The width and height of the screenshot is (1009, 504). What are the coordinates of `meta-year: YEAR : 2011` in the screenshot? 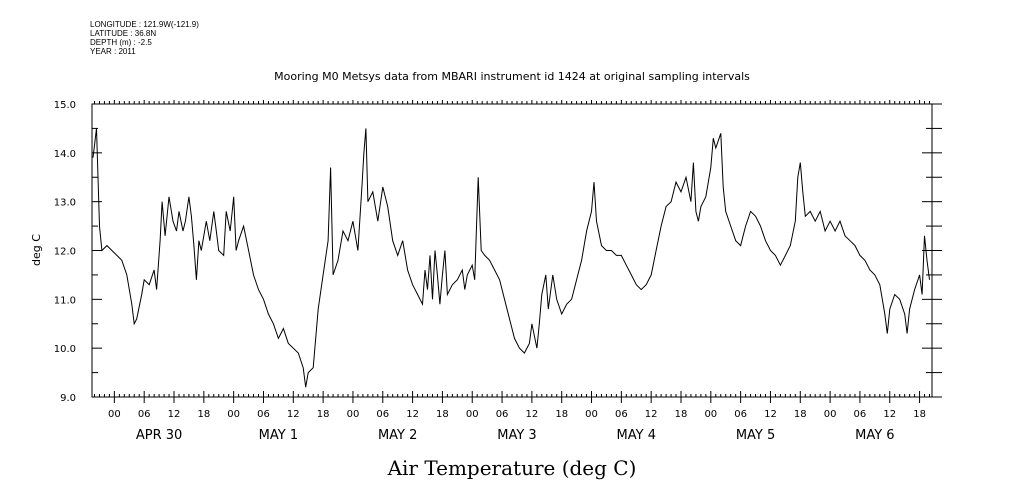 It's located at (113, 51).